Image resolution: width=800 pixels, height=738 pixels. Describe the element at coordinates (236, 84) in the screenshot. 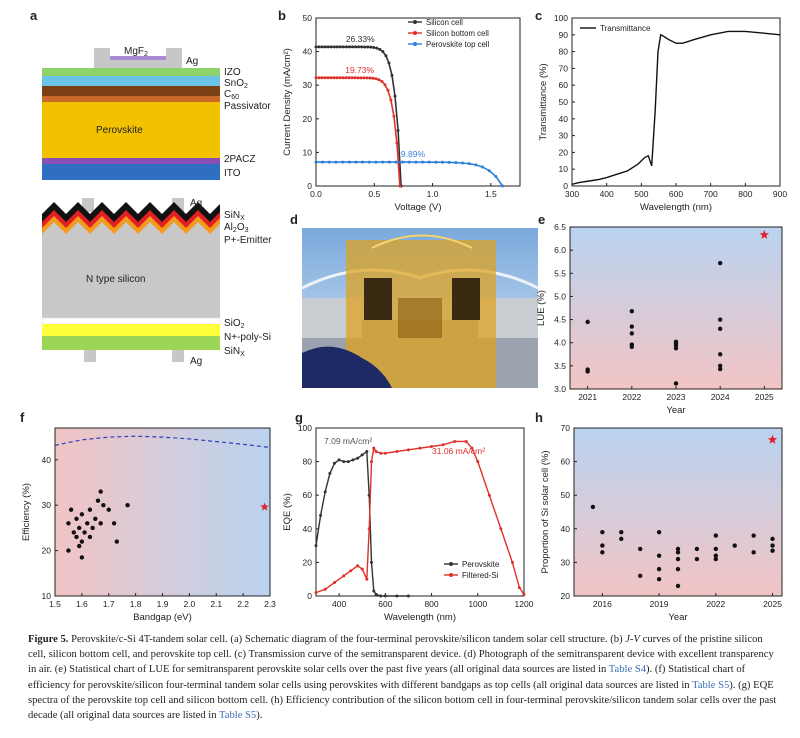

I see `label-sno2: SnO2` at that location.